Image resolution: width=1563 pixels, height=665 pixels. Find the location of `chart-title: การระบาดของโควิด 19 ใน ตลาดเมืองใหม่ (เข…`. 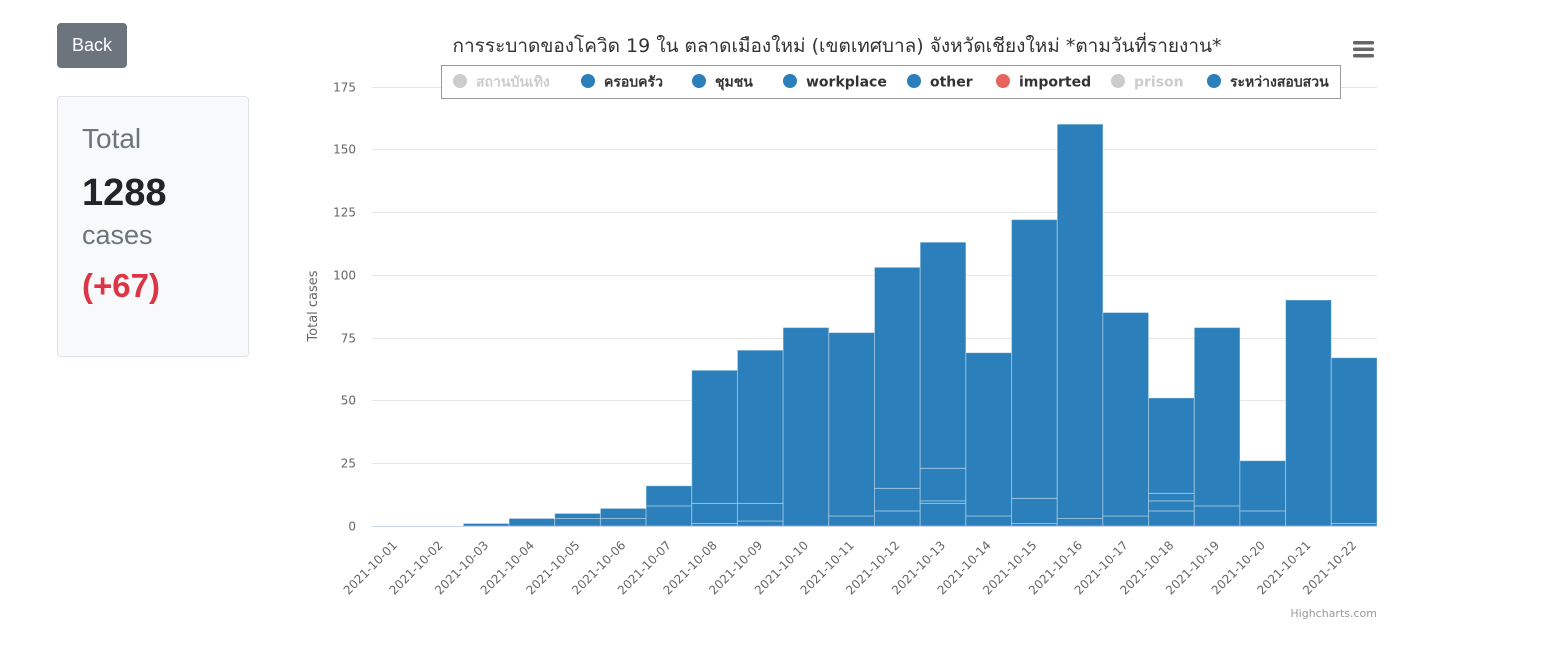

chart-title: การระบาดของโควิด 19 ใน ตลาดเมืองใหม่ (เข… is located at coordinates (837, 44).